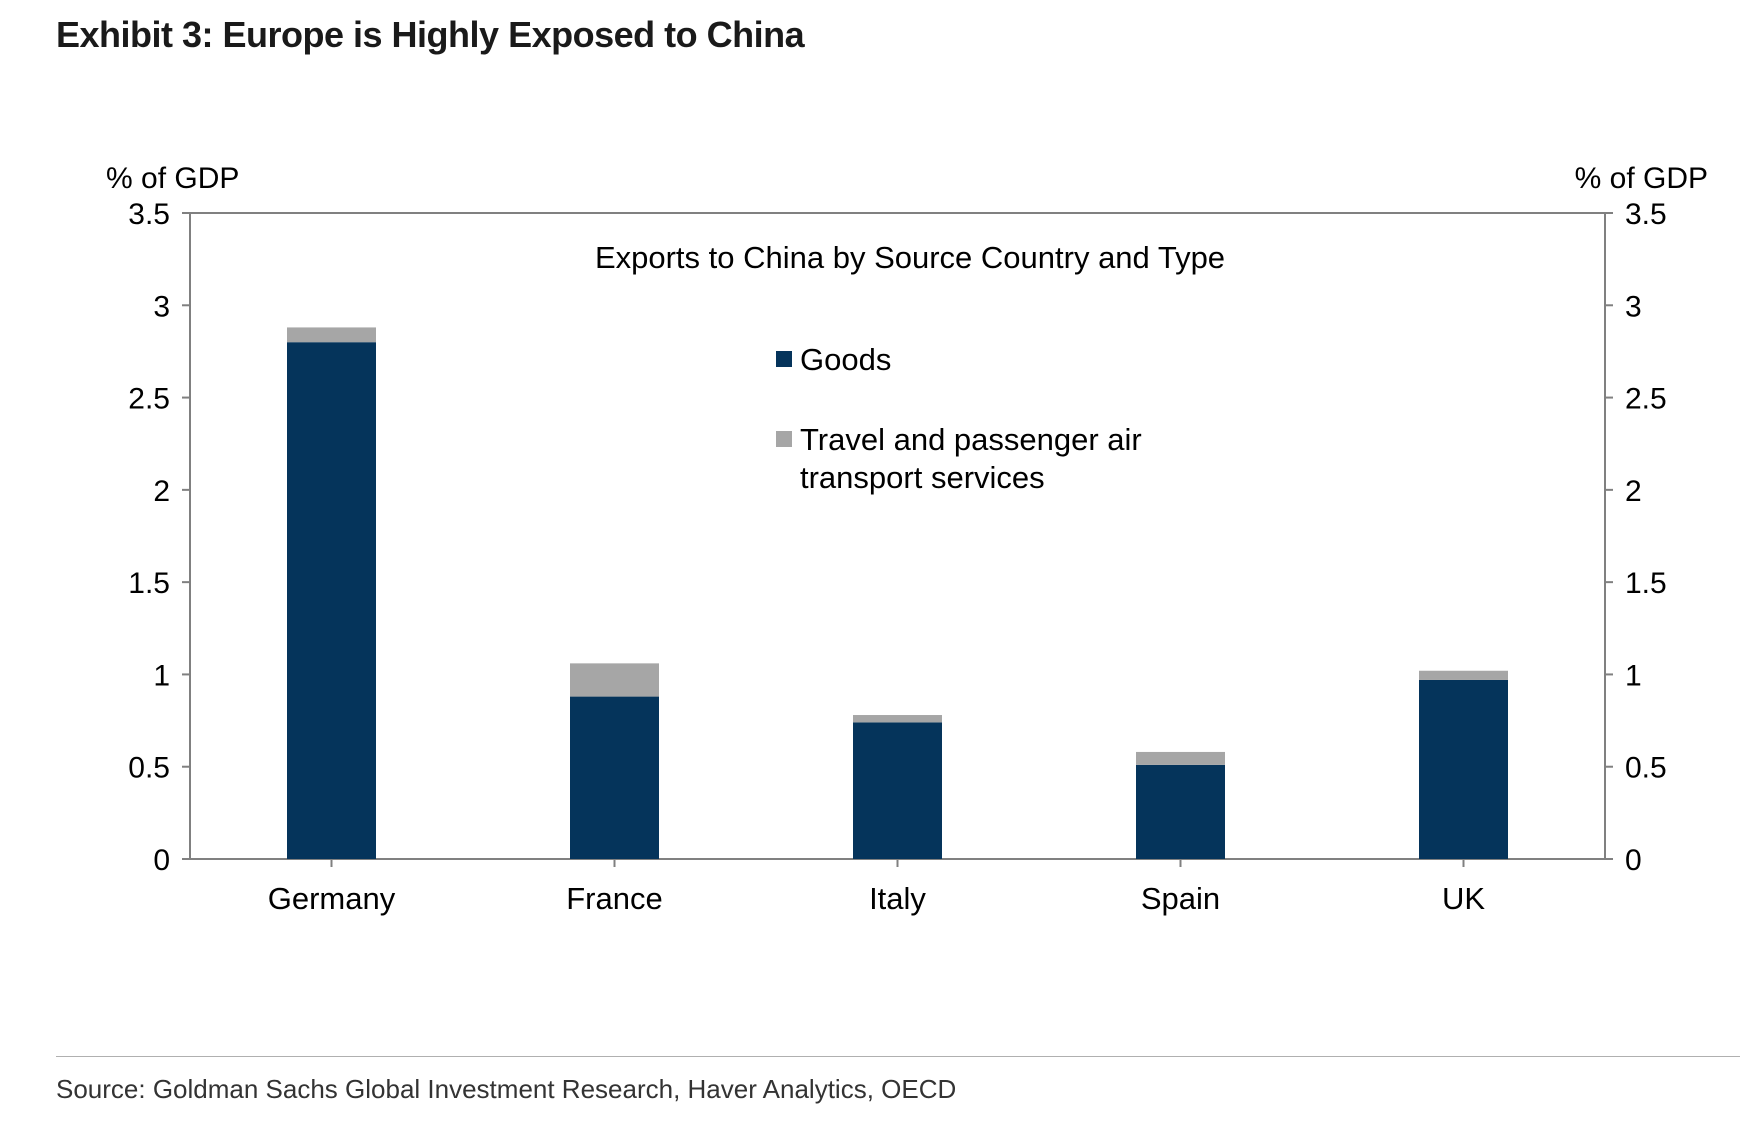 The image size is (1740, 1146). Describe the element at coordinates (161, 491) in the screenshot. I see `y-tick-label-left: 2` at that location.